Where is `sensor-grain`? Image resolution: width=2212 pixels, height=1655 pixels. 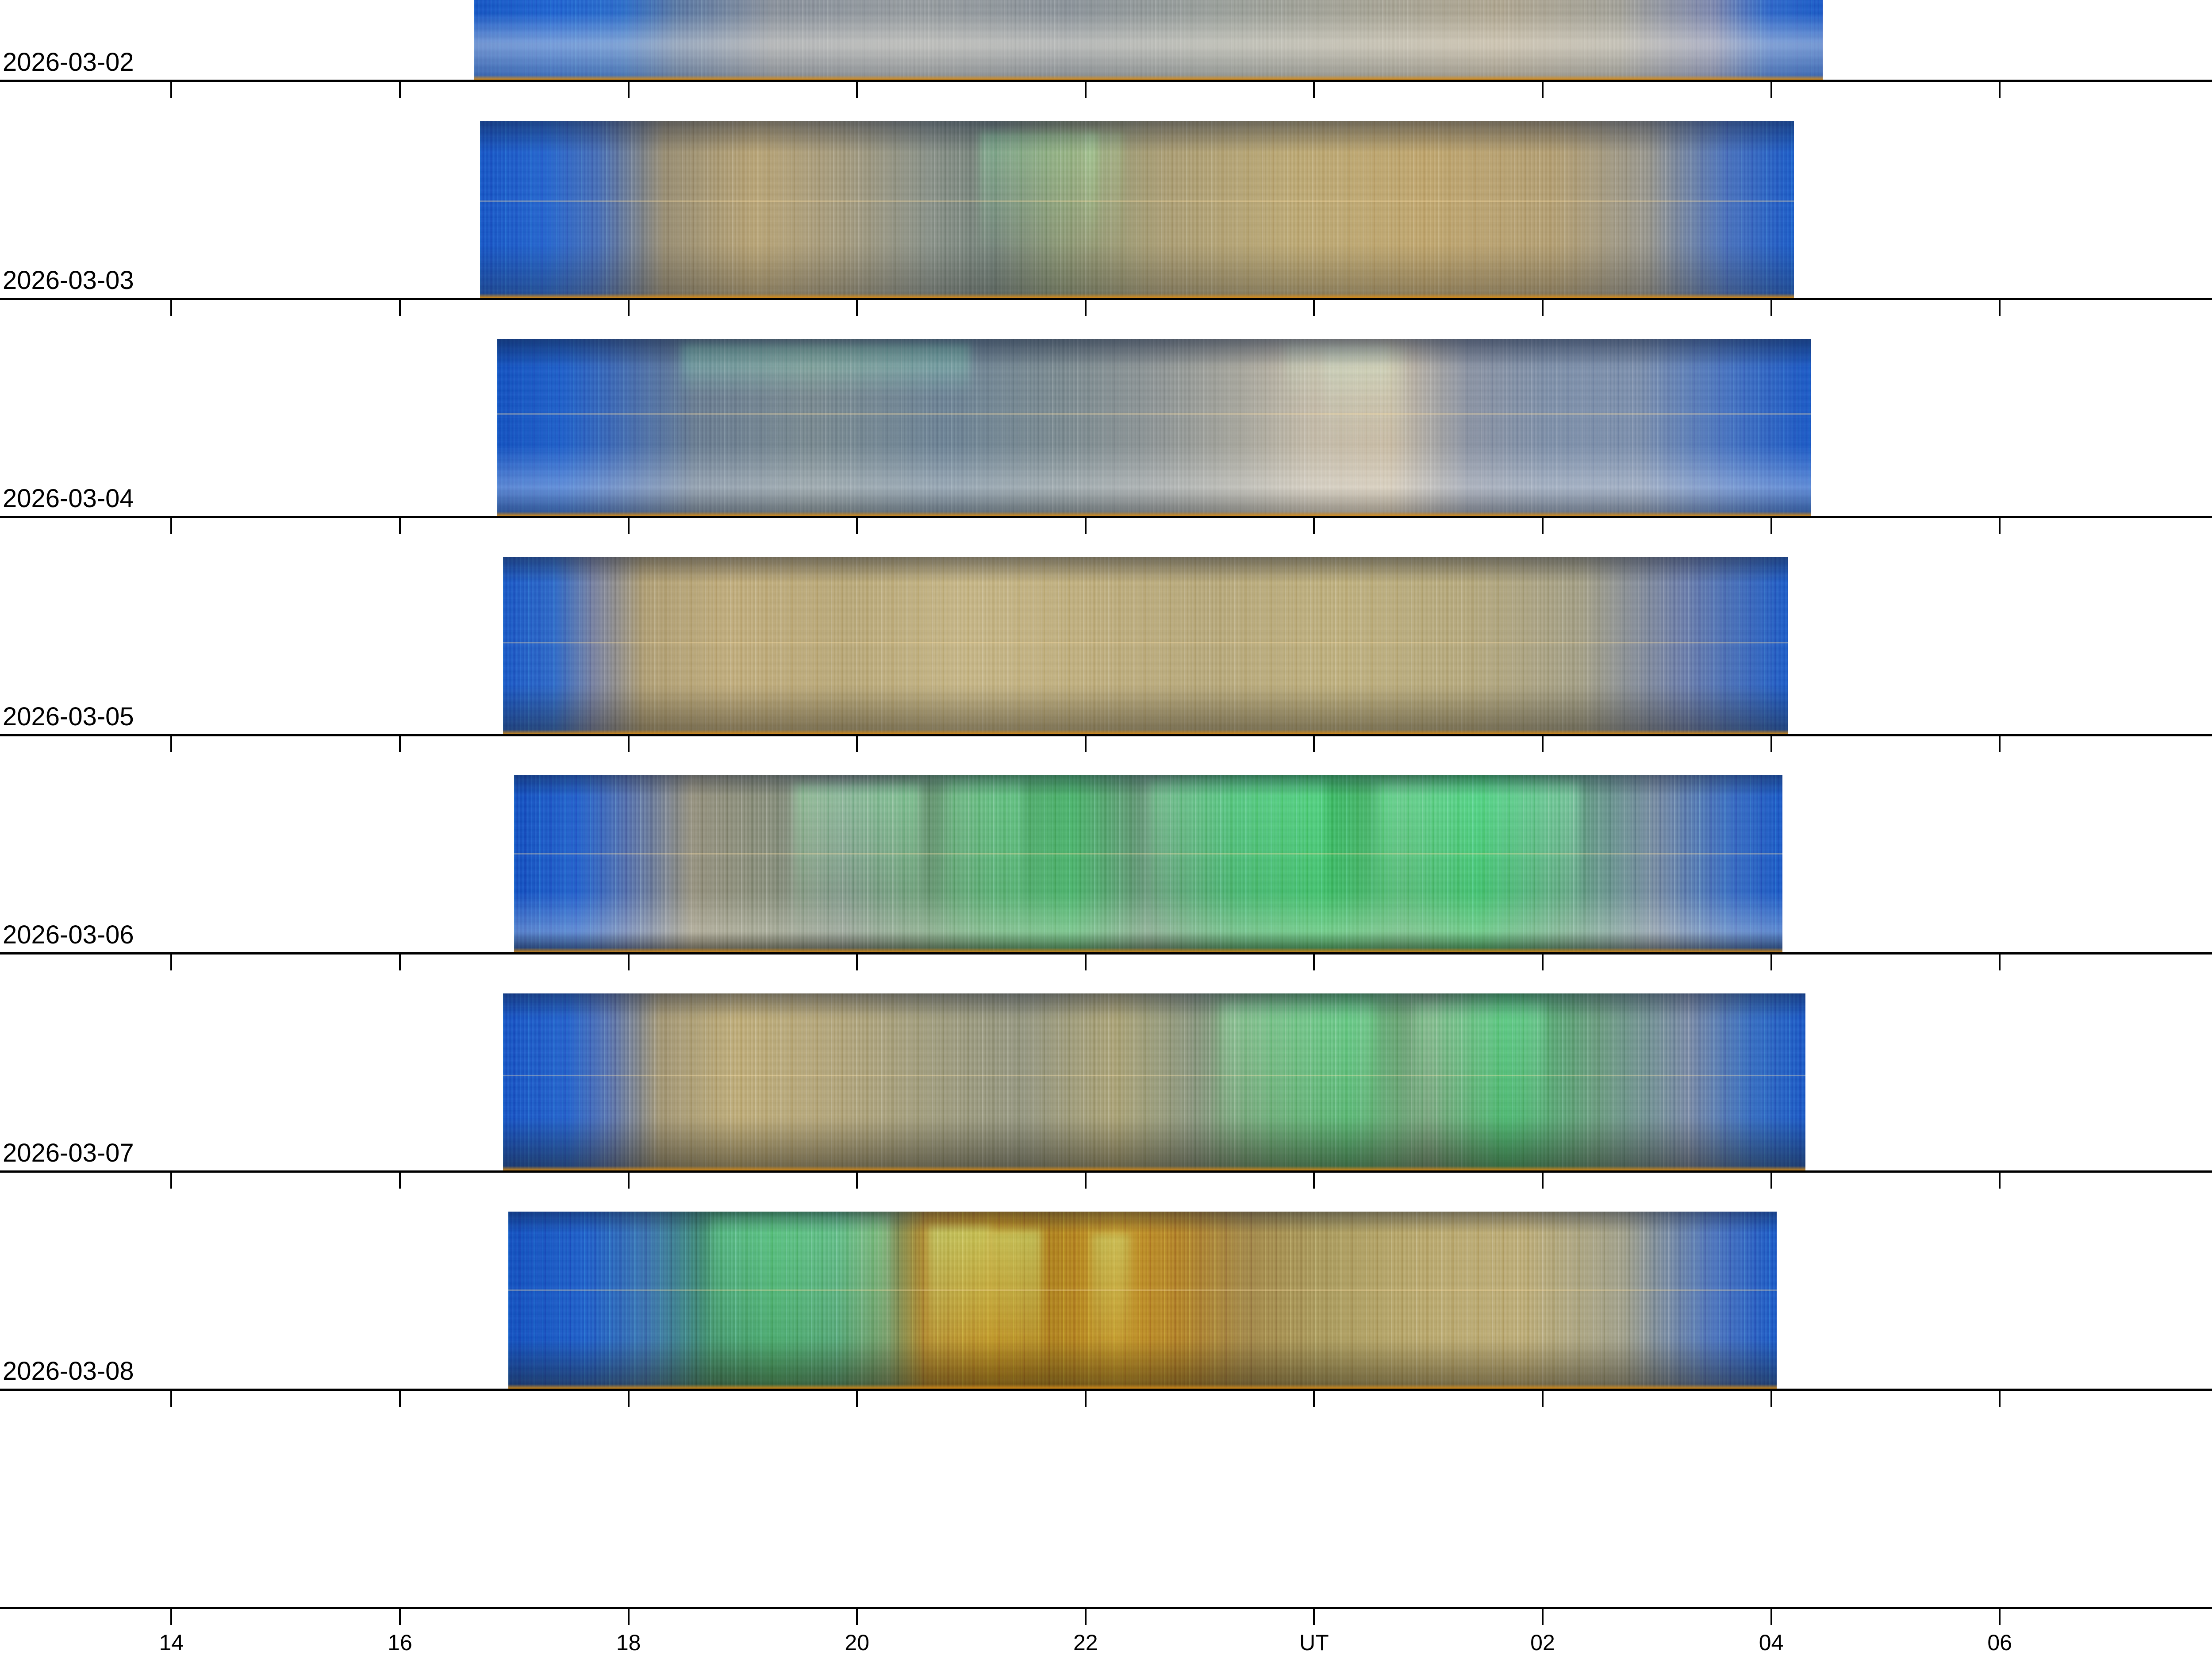
sensor-grain is located at coordinates (1146, 645).